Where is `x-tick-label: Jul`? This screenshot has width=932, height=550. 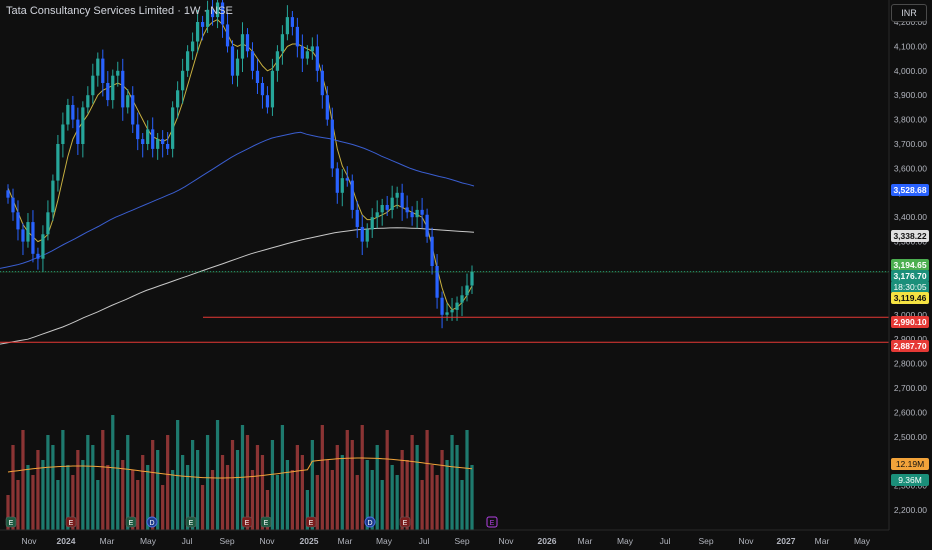
x-tick-label: Jul is located at coordinates (187, 541).